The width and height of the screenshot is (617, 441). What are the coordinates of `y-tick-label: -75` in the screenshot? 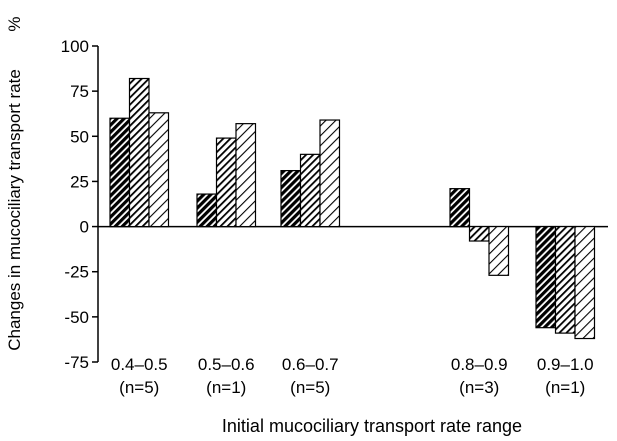 It's located at (76, 362).